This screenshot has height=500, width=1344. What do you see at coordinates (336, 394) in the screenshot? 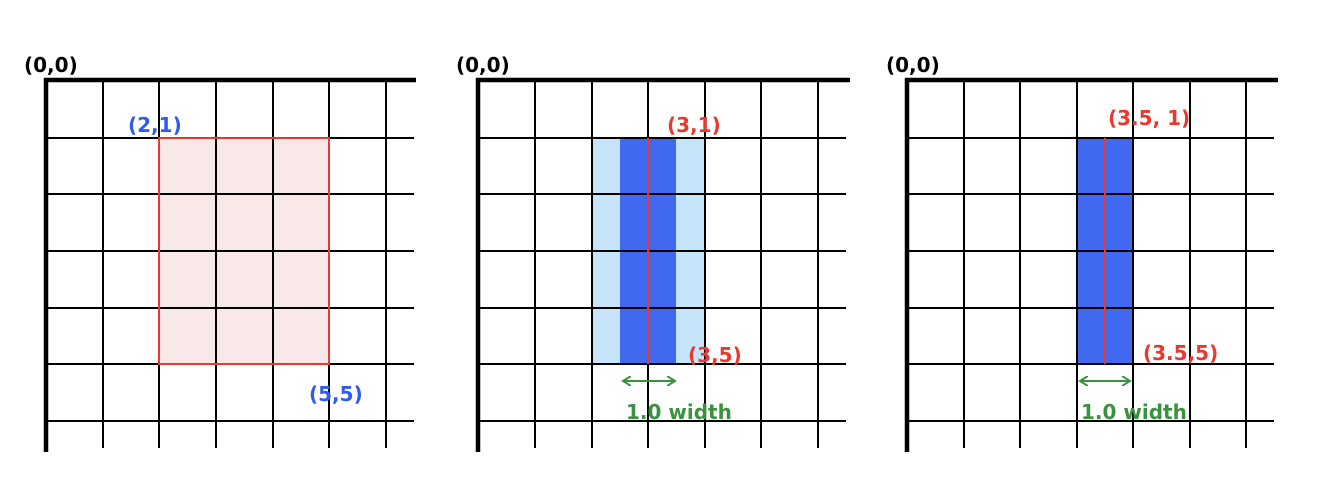
I see `panel-1-bottom-right-label: (5,5)` at bounding box center [336, 394].